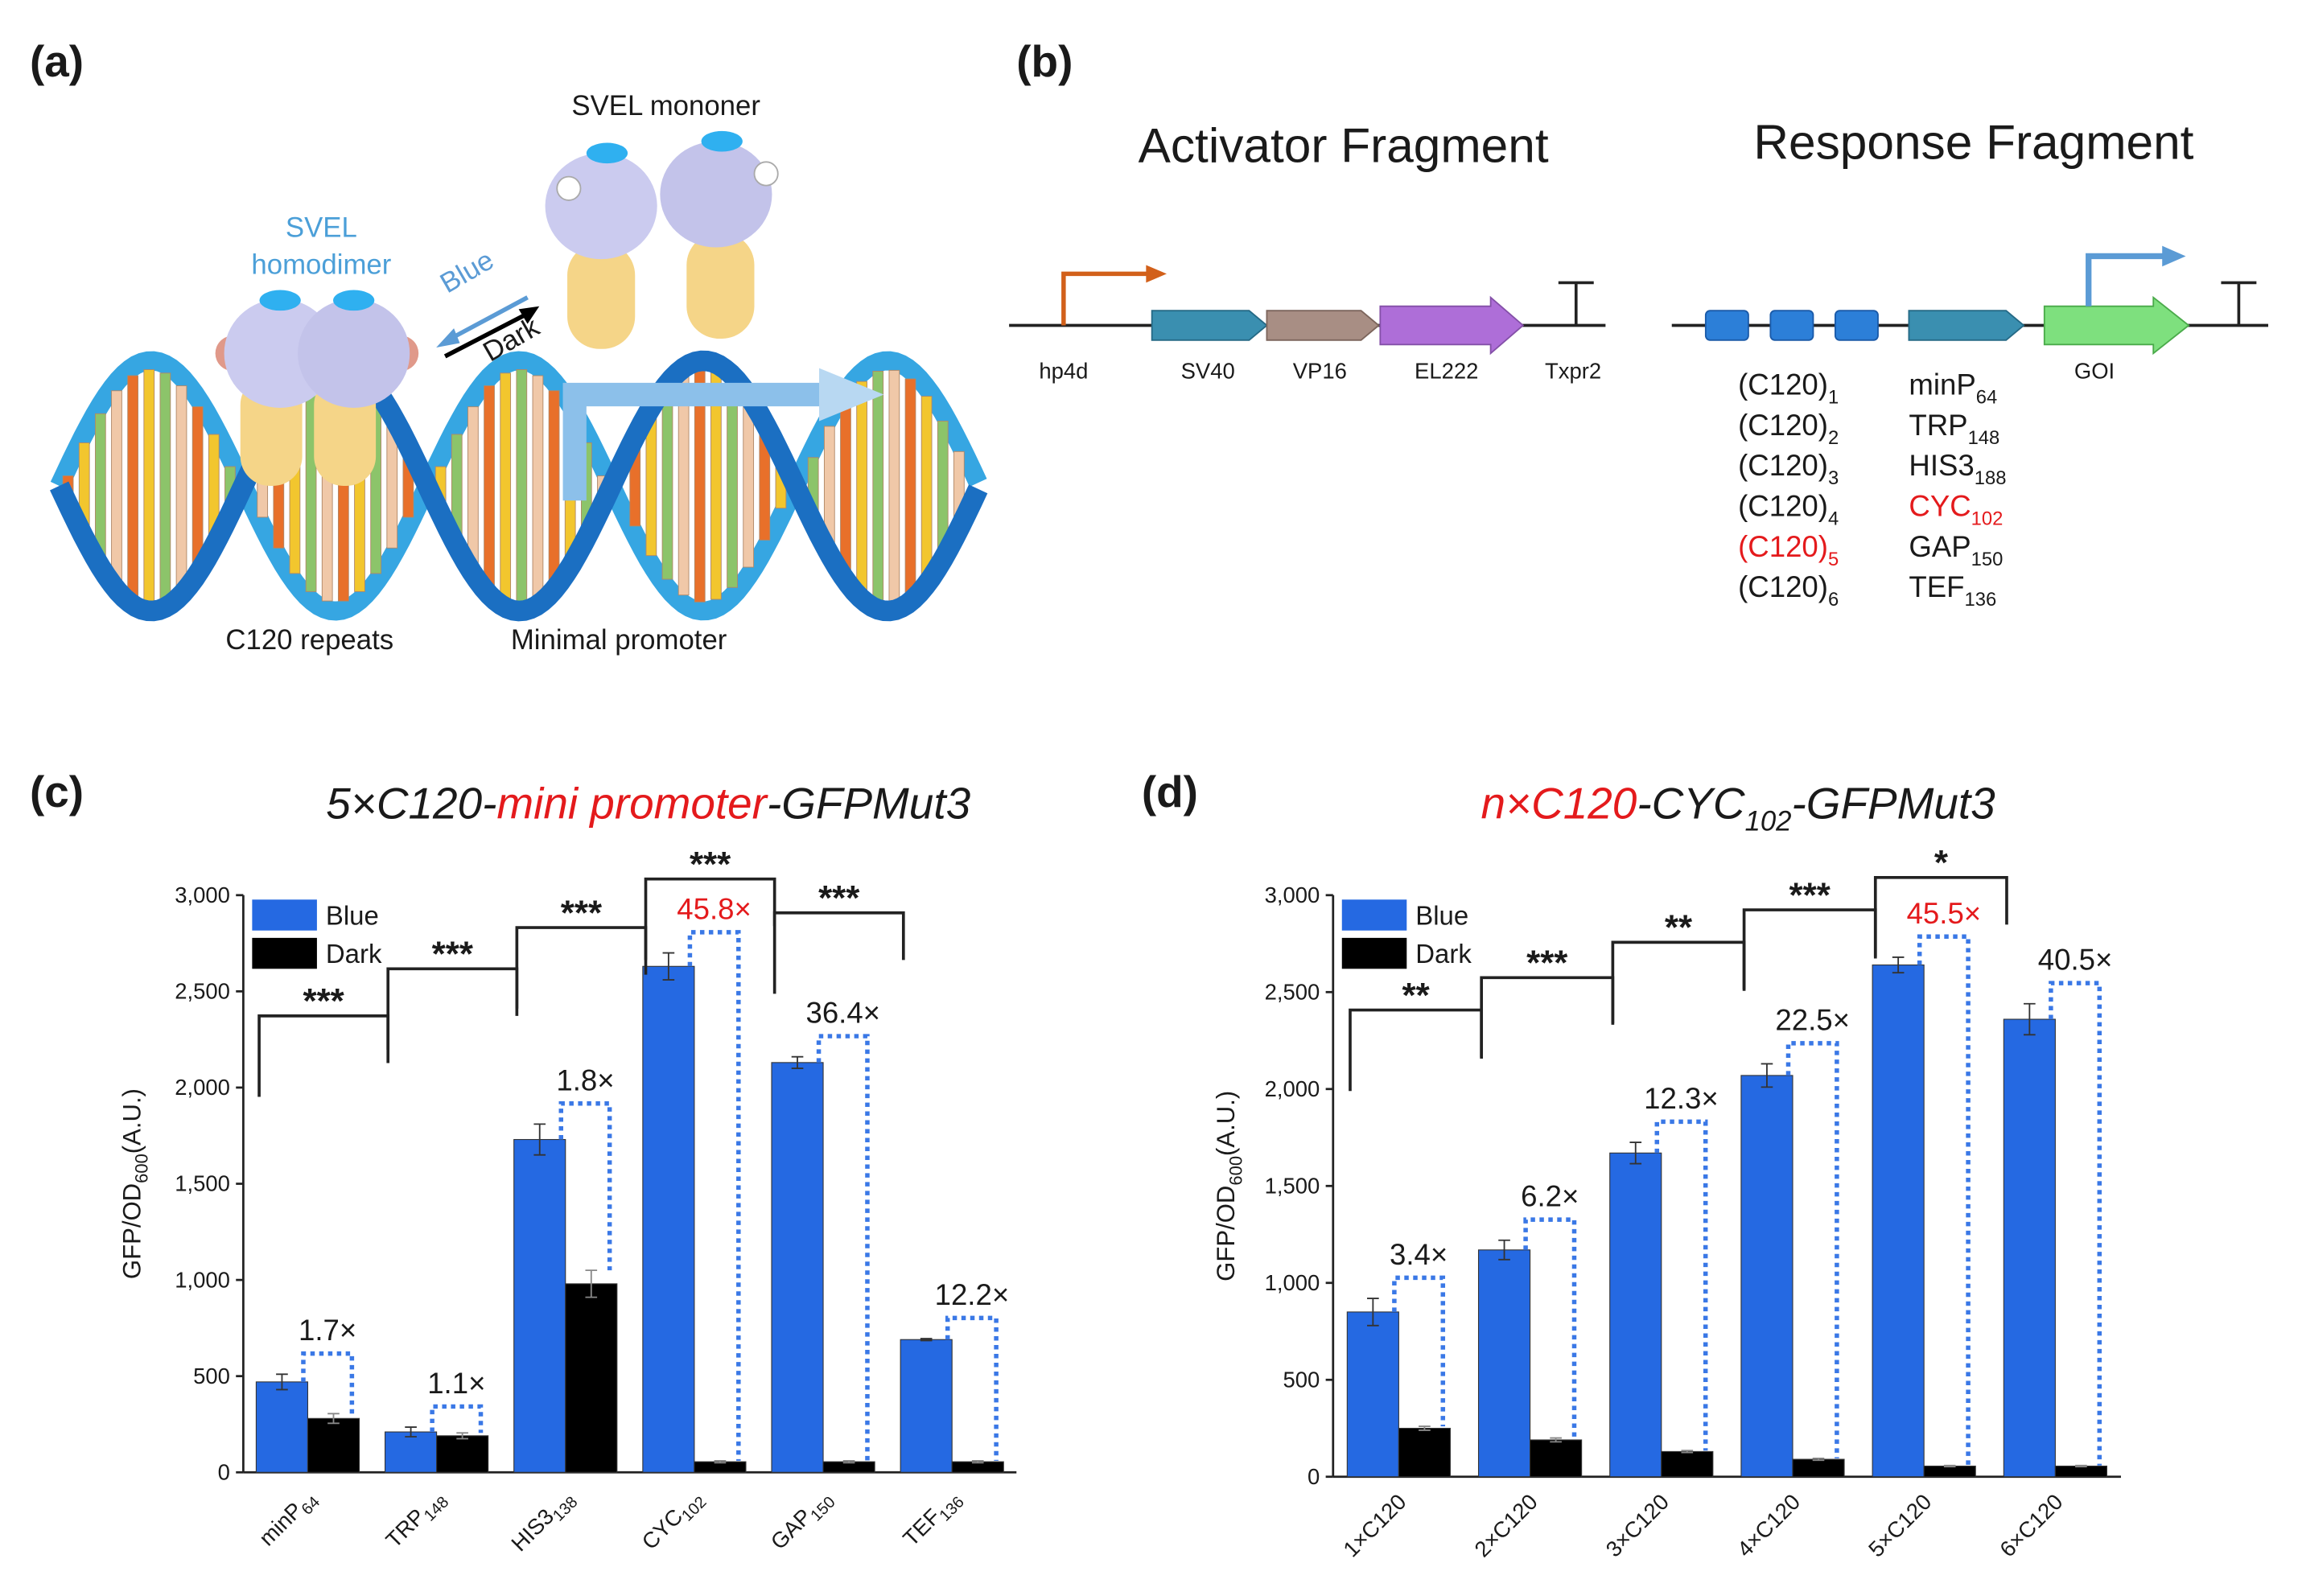 The height and width of the screenshot is (1596, 2298). I want to click on variant-label: (C120)2, so click(1788, 429).